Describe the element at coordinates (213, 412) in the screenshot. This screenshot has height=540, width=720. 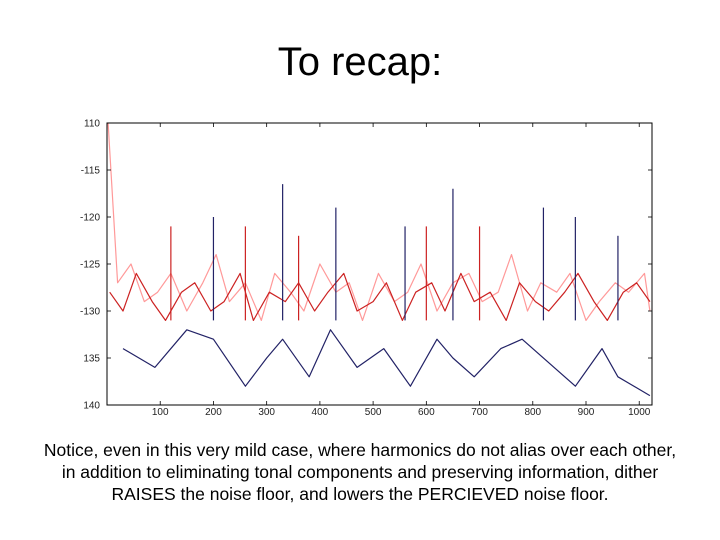
I see `x-tick-label: 200` at that location.